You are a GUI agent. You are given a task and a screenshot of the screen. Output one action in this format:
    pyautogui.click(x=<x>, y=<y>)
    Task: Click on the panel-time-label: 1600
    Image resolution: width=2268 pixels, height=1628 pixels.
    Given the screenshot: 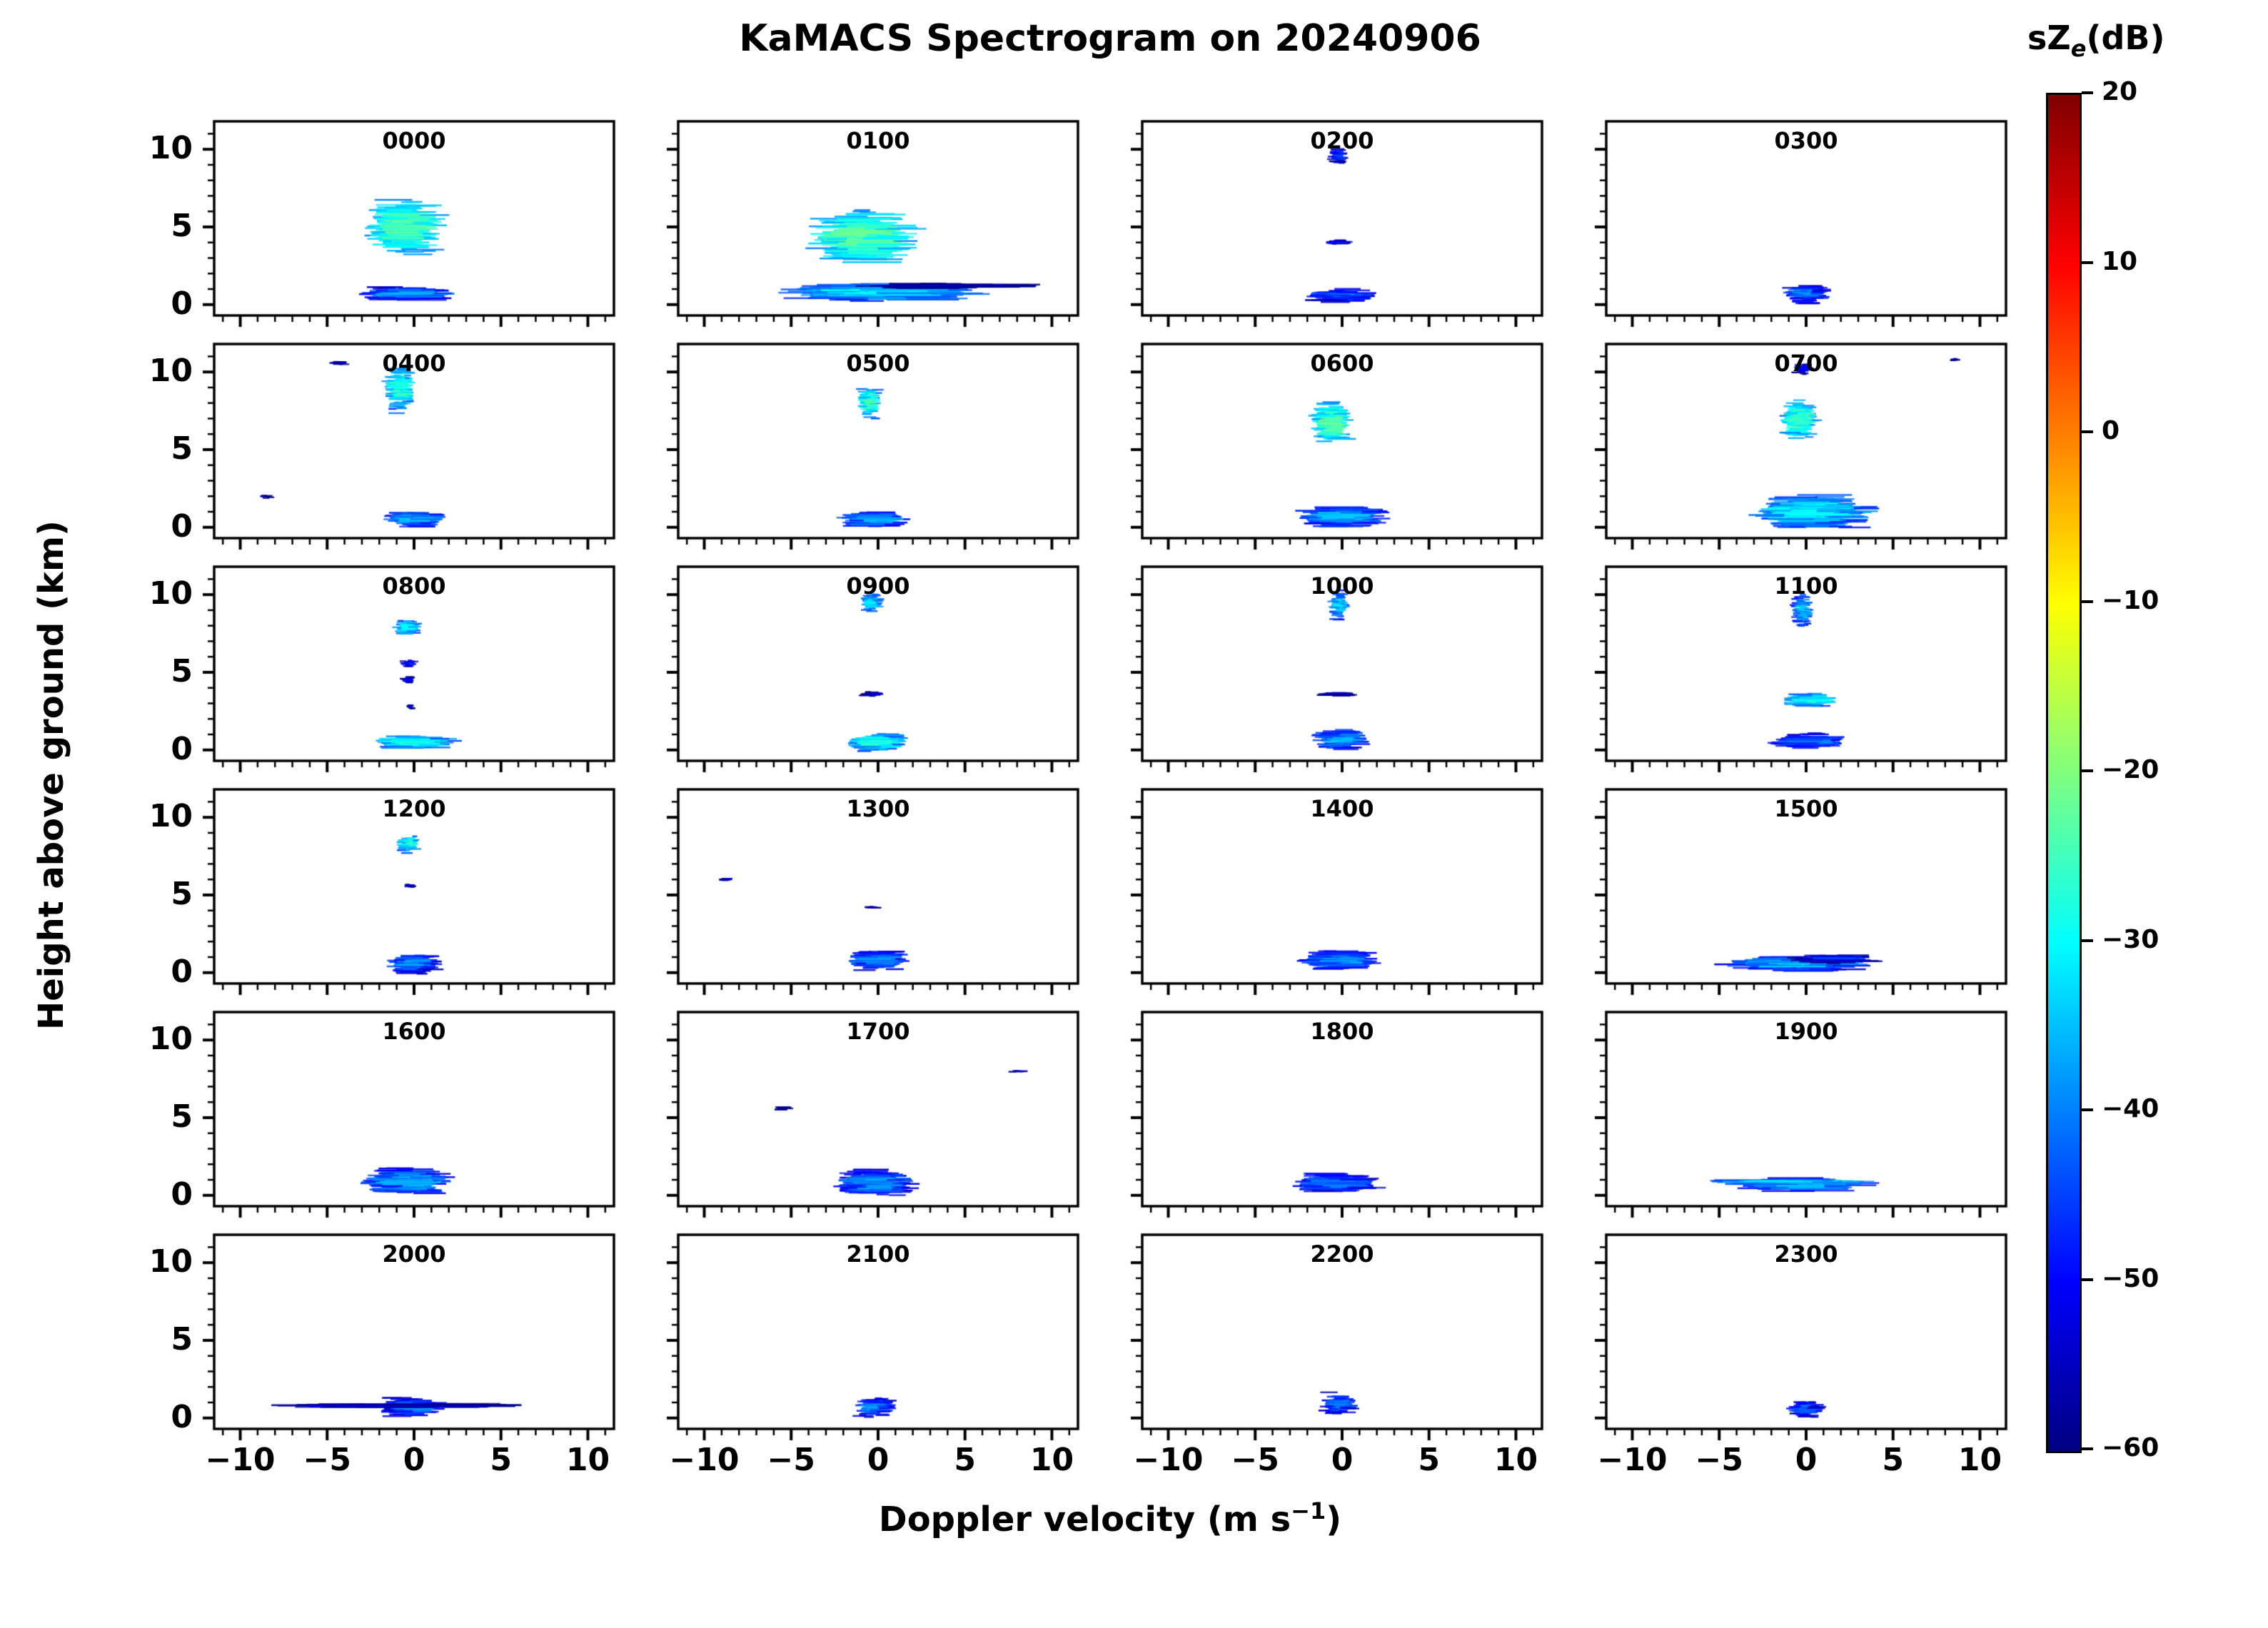 What is the action you would take?
    pyautogui.click(x=414, y=1031)
    